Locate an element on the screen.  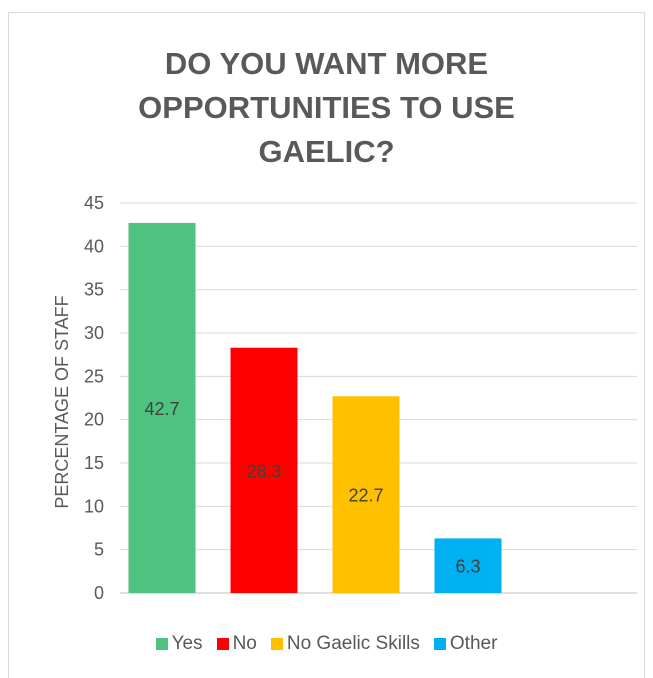
data-label: 28.3 is located at coordinates (263, 471).